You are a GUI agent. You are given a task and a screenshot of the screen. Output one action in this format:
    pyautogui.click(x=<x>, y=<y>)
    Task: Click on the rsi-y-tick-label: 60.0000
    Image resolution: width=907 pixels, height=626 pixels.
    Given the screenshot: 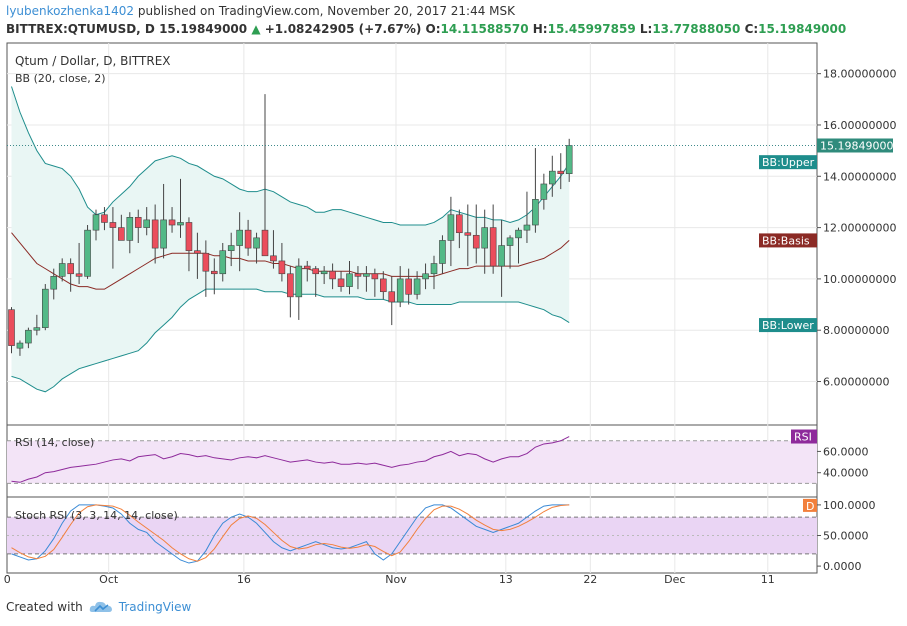 What is the action you would take?
    pyautogui.click(x=846, y=451)
    